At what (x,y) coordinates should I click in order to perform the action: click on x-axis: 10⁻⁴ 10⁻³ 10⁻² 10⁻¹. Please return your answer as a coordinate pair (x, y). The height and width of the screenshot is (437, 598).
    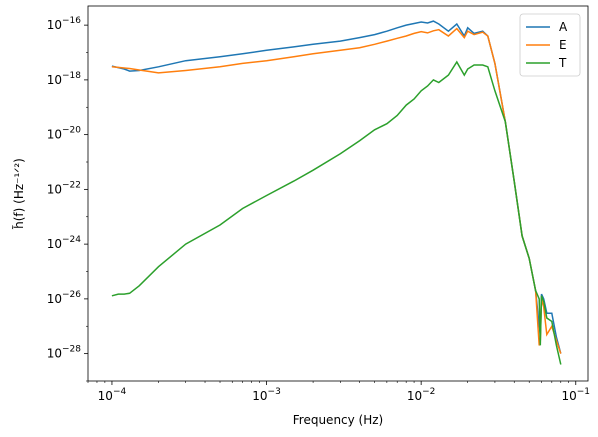
    Looking at the image, I should click on (338, 392).